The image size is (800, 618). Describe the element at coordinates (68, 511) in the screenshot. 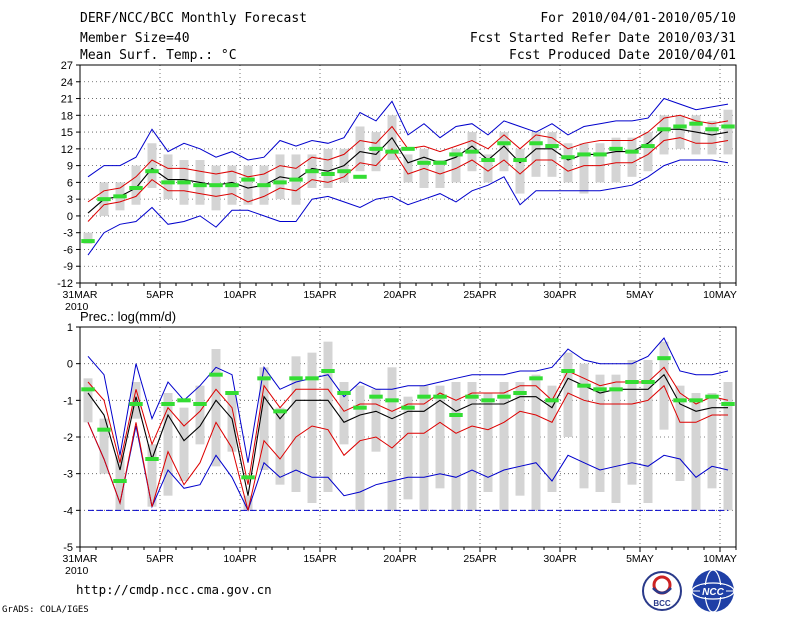

I see `prec-ytick-label: -4` at that location.